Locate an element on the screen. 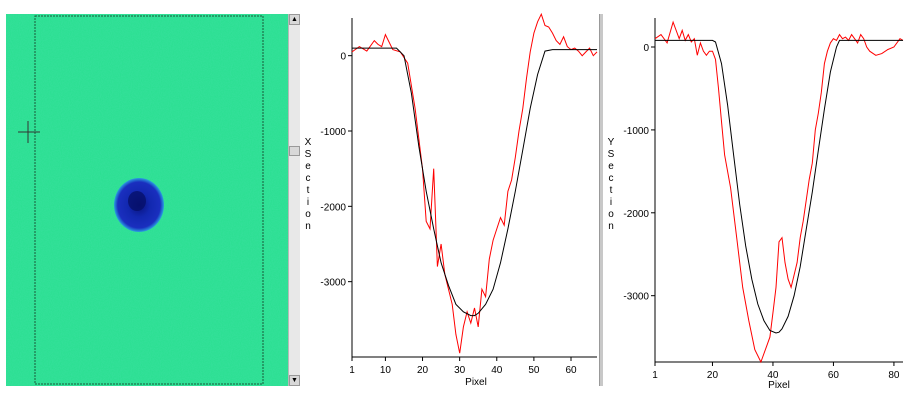  vertical-scrollbar: ▲ ▼ is located at coordinates (294, 200).